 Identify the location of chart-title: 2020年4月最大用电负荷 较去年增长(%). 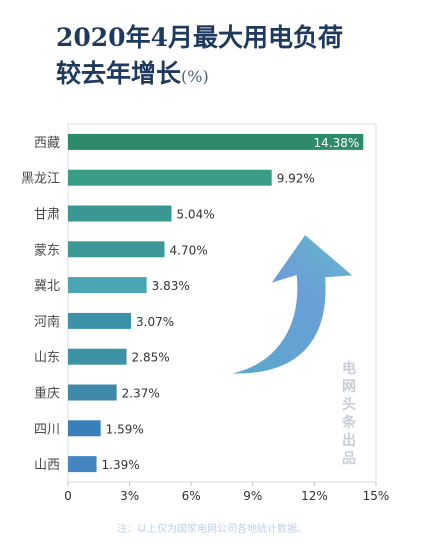
(226, 57).